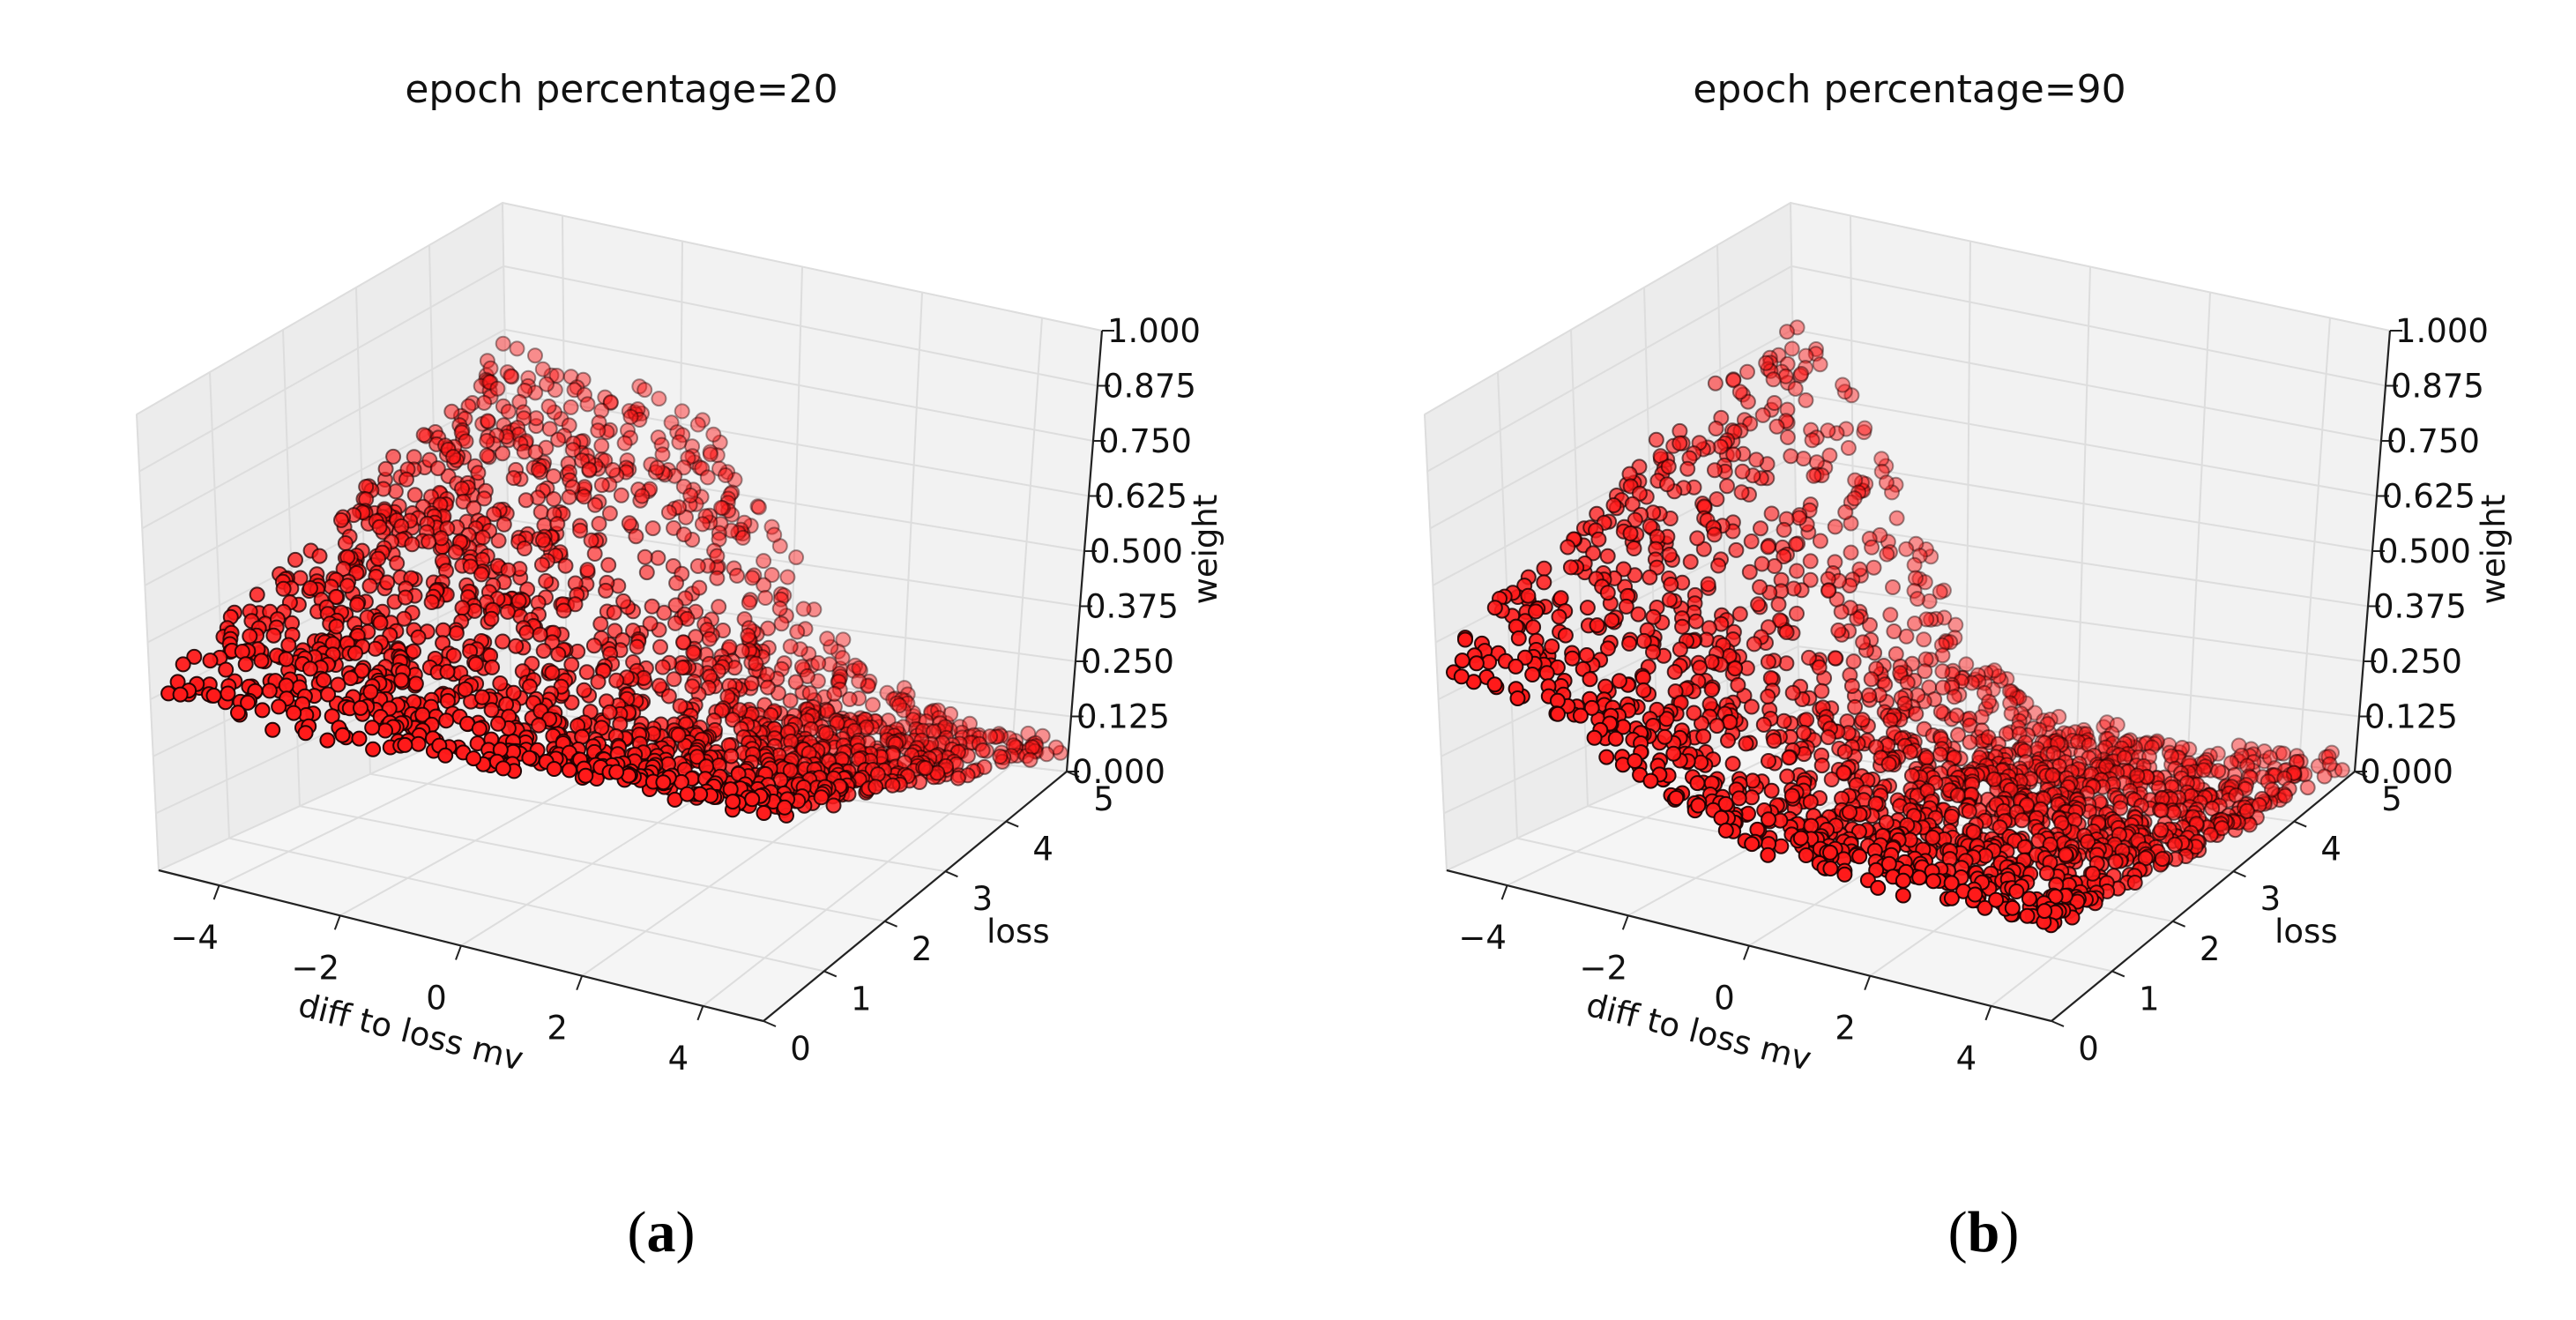  Describe the element at coordinates (1699, 1032) in the screenshot. I see `x-axis-label: diff to loss mv` at that location.